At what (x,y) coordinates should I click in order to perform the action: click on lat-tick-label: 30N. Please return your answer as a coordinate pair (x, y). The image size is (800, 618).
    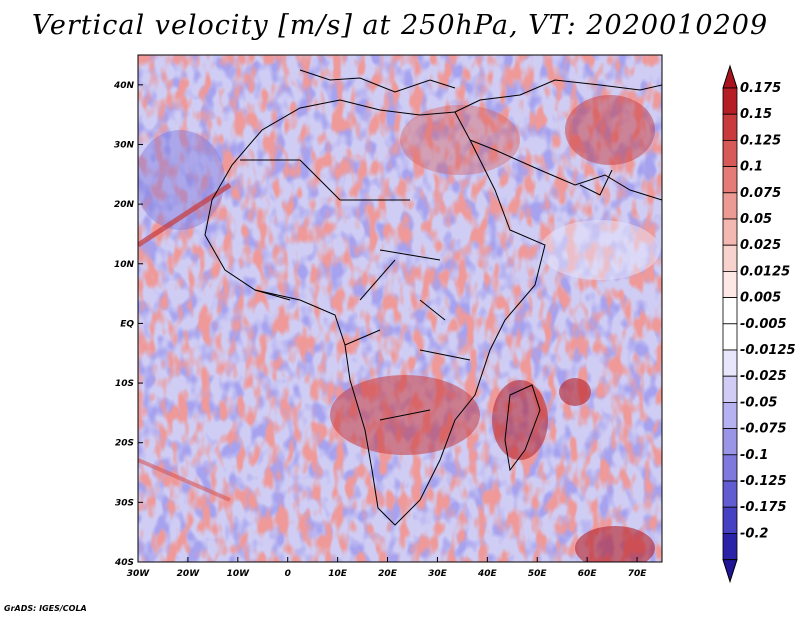
    Looking at the image, I should click on (124, 145).